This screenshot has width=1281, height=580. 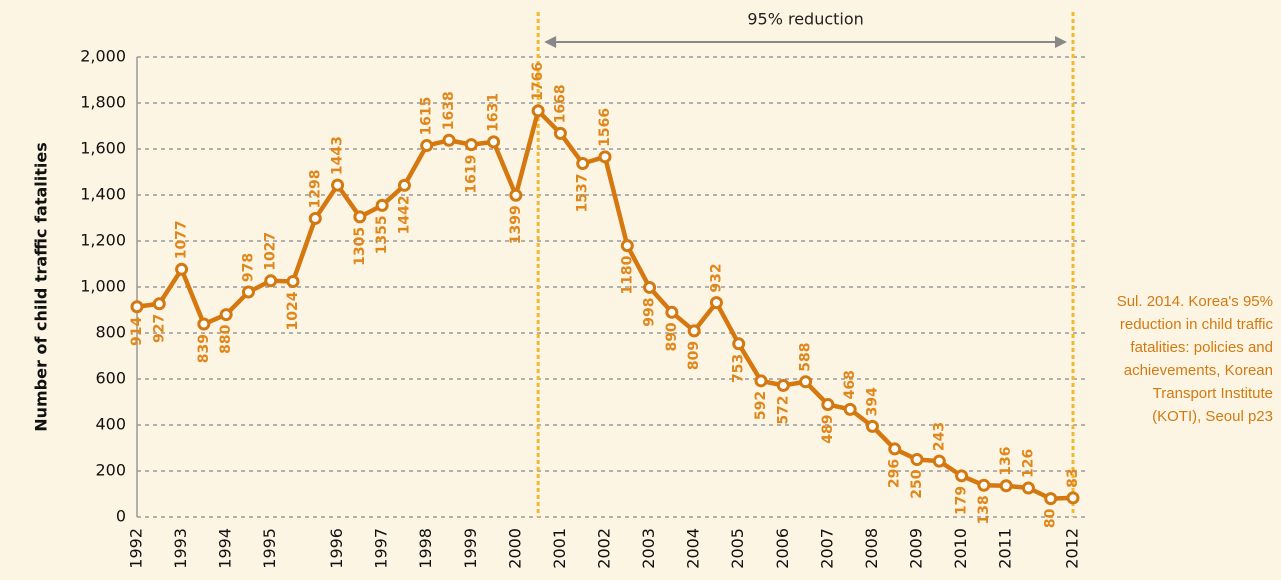 I want to click on data-label: 136, so click(x=1006, y=460).